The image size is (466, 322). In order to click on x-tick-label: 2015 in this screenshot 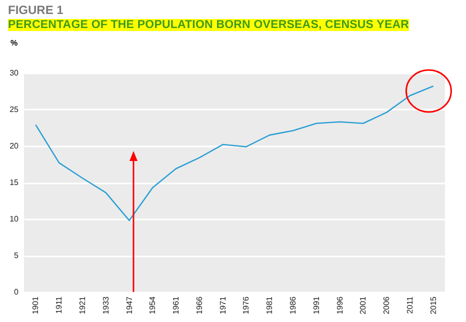, I will do `click(433, 305)`.